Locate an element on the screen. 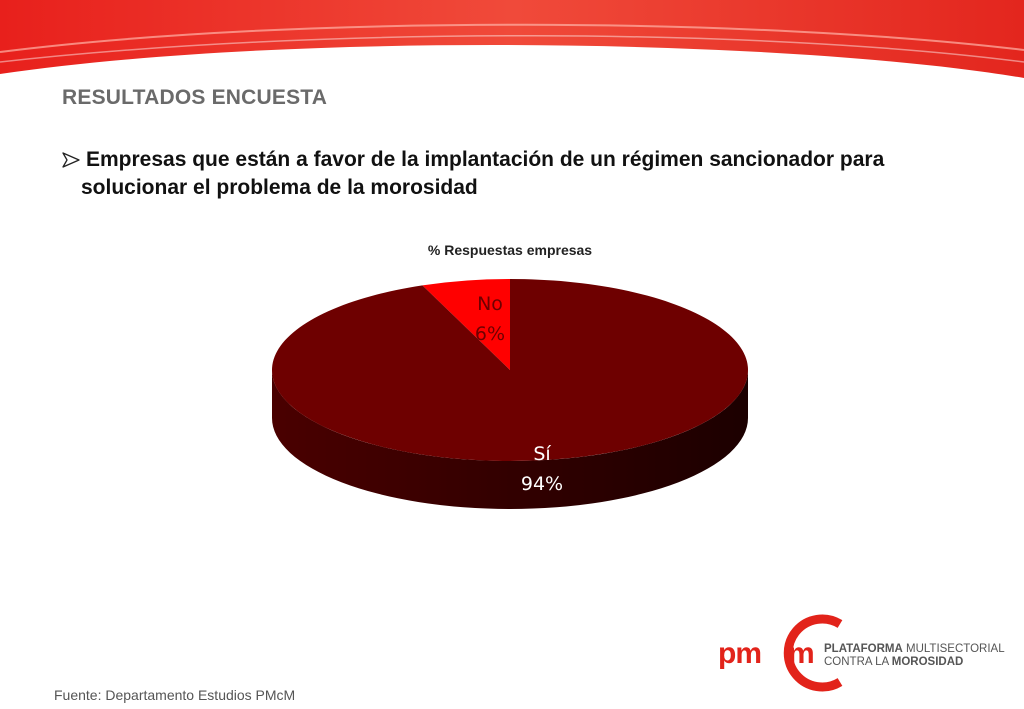  logo-mark-right: m is located at coordinates (801, 653).